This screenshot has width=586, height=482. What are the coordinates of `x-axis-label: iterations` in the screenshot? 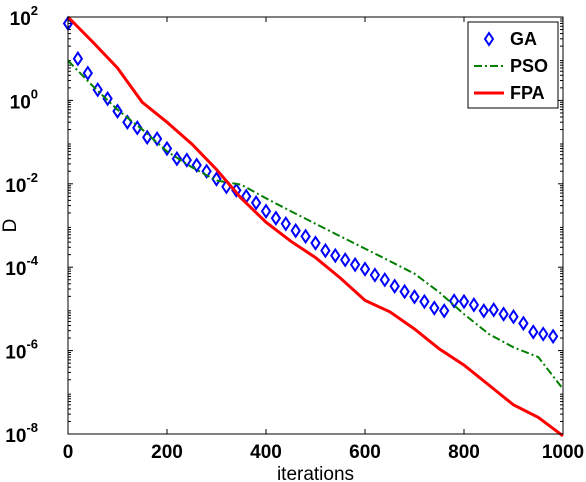 It's located at (315, 473).